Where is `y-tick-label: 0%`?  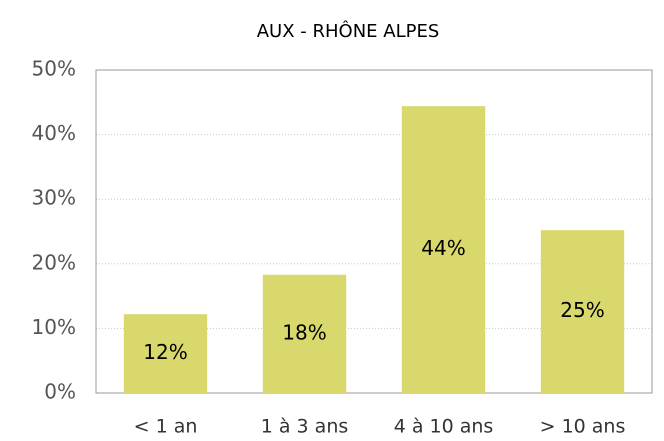 y-tick-label: 0% is located at coordinates (60, 392).